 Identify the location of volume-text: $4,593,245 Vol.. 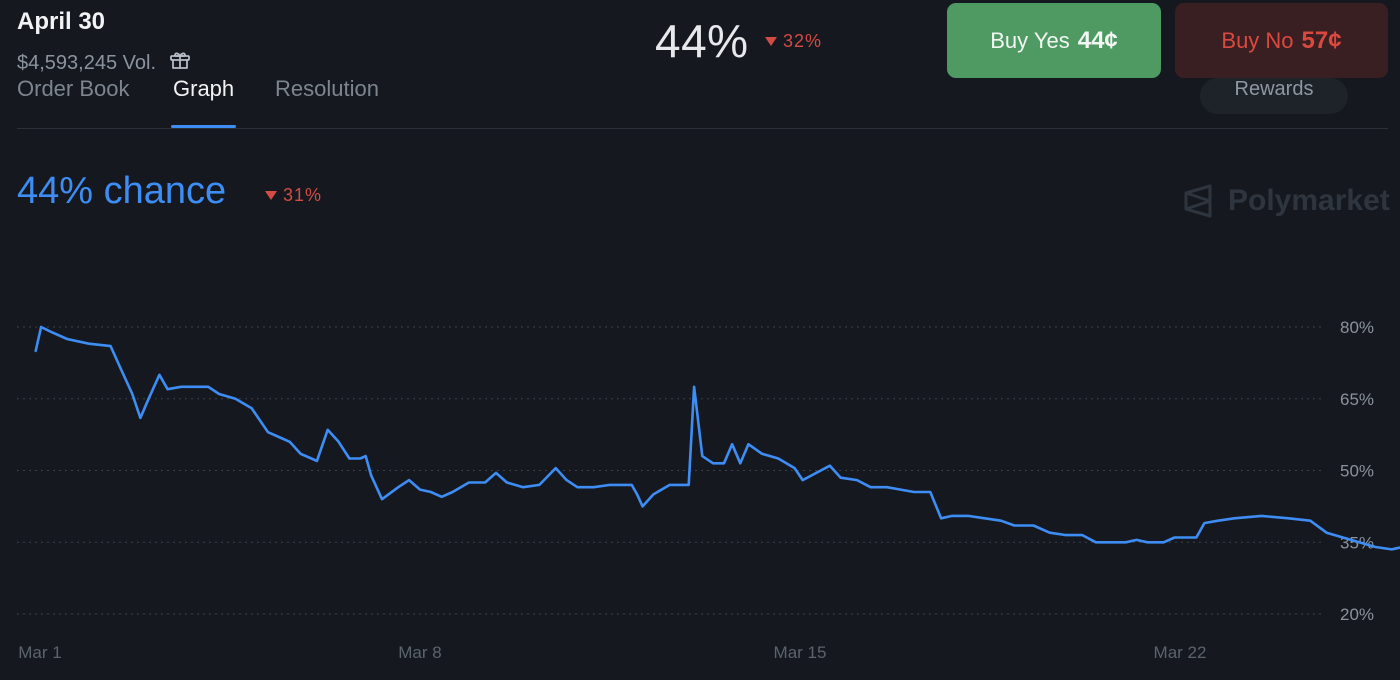
(87, 62).